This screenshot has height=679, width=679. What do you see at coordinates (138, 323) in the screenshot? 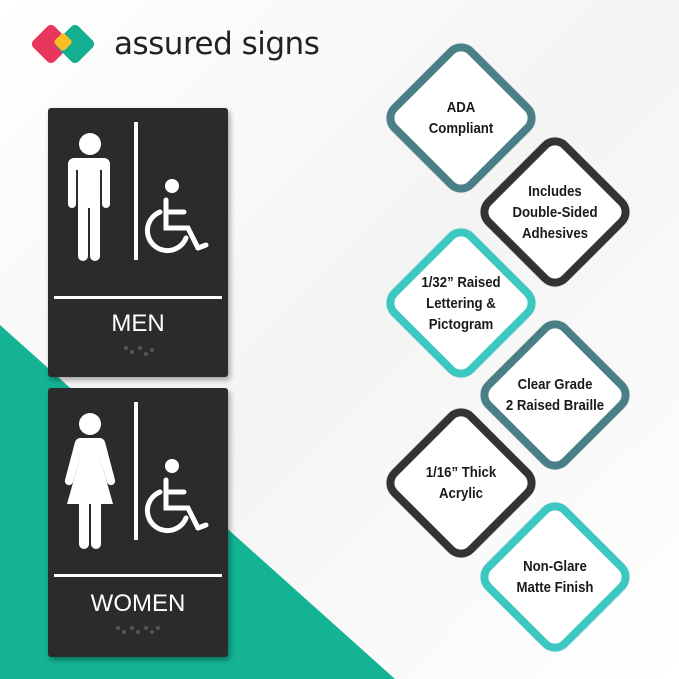
I see `sign-label: MEN` at bounding box center [138, 323].